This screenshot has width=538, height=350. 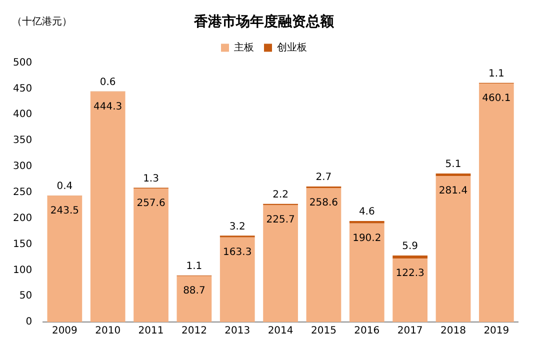 I want to click on data-label: 1.3, so click(x=151, y=178).